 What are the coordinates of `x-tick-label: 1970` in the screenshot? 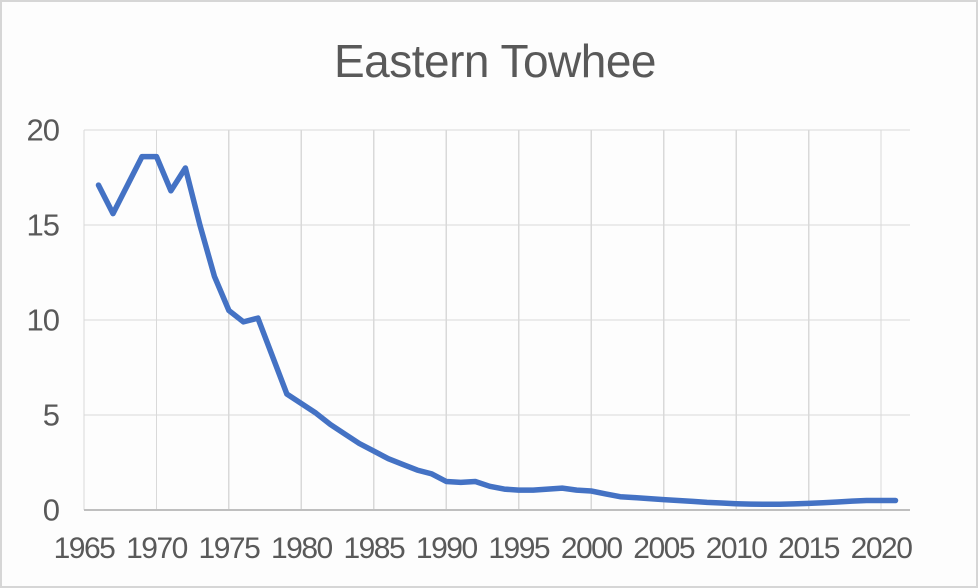 It's located at (157, 548).